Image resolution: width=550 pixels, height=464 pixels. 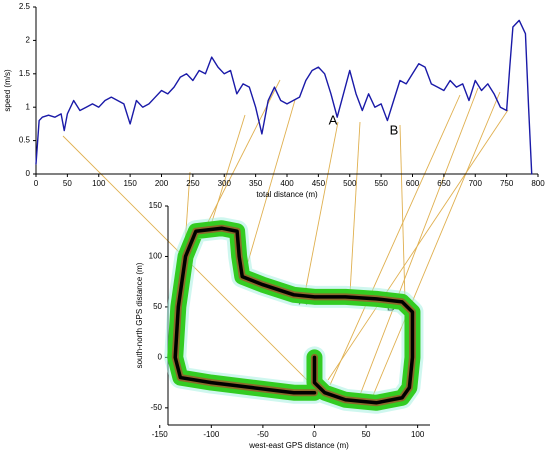 What do you see at coordinates (25, 6) in the screenshot?
I see `y-tick-label: 2.5` at bounding box center [25, 6].